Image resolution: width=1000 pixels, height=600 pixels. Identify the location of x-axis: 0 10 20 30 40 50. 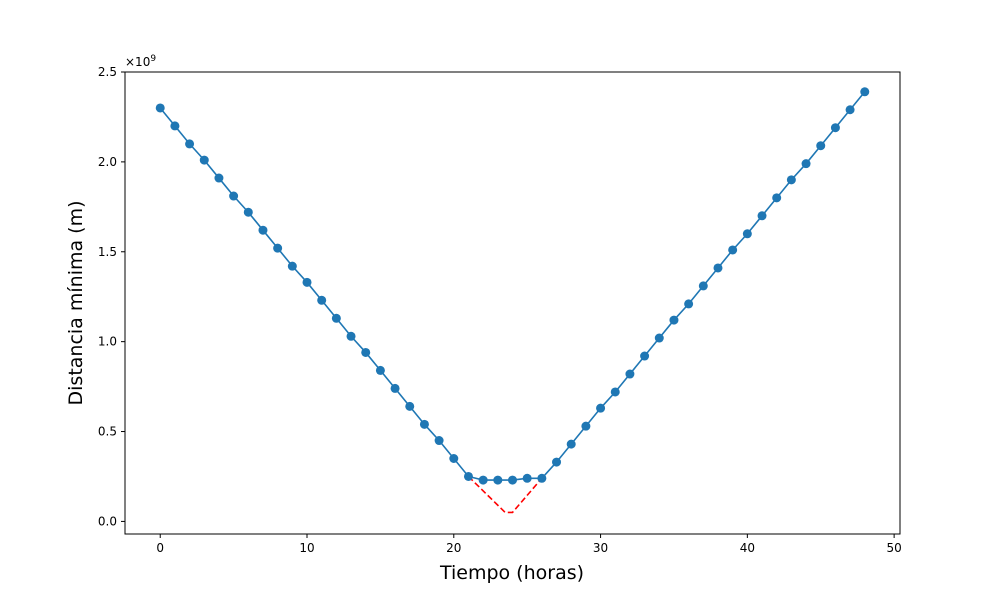
(529, 544).